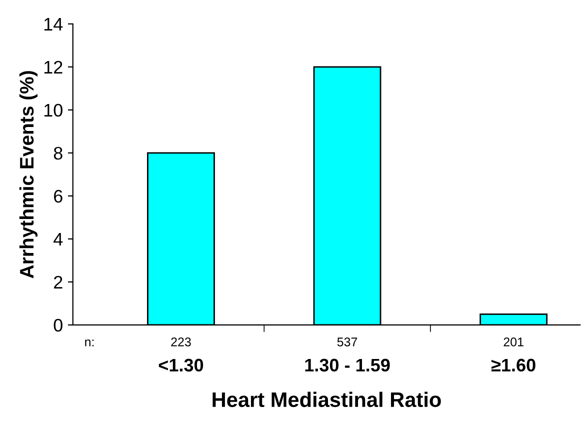 The width and height of the screenshot is (583, 427). Describe the element at coordinates (326, 400) in the screenshot. I see `x-axis-title: Heart Mediastinal Ratio` at that location.